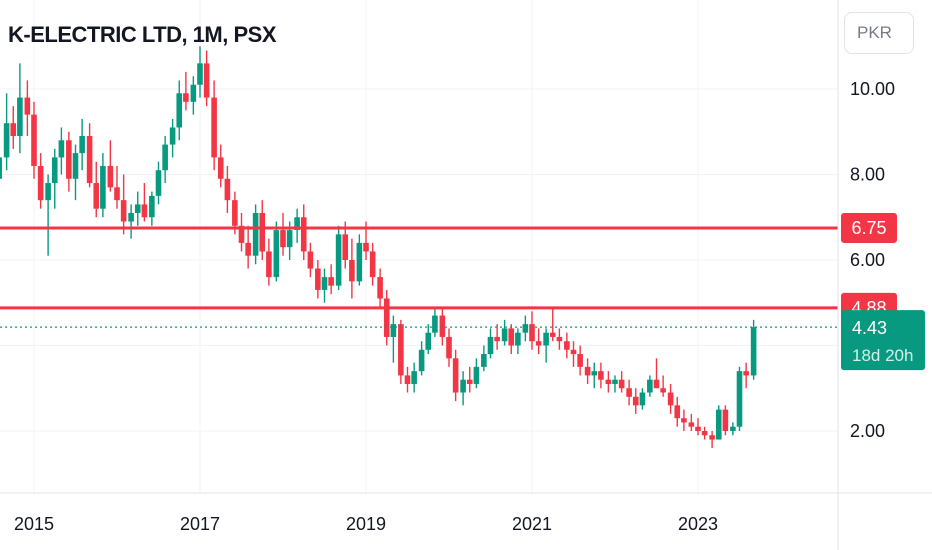 Image resolution: width=932 pixels, height=550 pixels. What do you see at coordinates (34, 524) in the screenshot?
I see `x-tick-label: 2015` at bounding box center [34, 524].